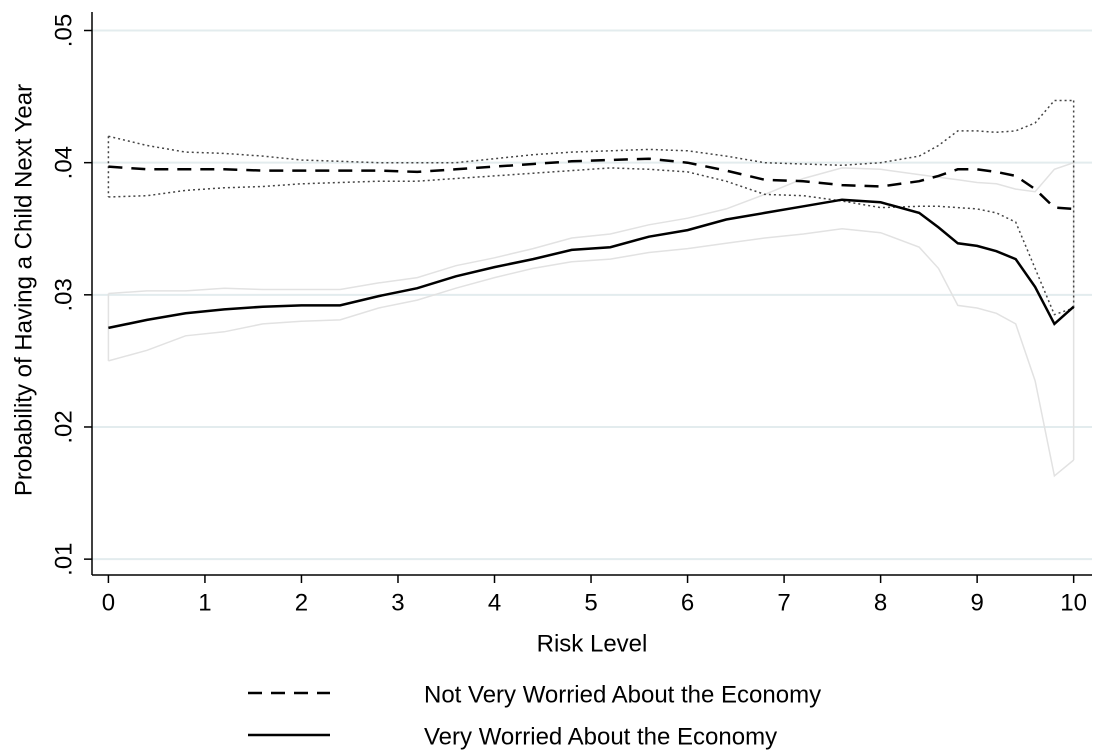  Describe the element at coordinates (63, 30) in the screenshot. I see `y-tick-label: .05` at that location.